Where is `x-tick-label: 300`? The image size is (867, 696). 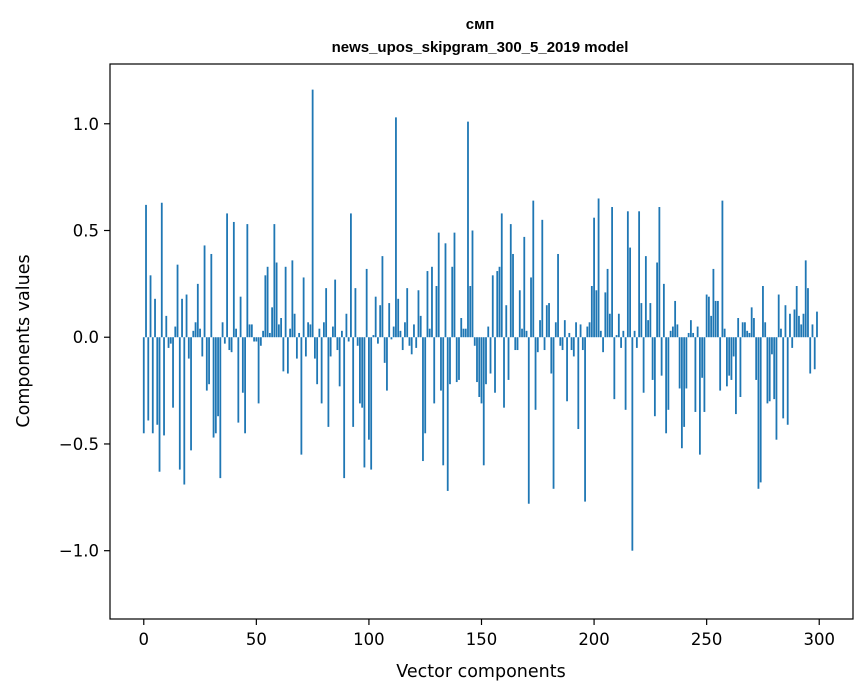
x-tick-label: 300 is located at coordinates (819, 639).